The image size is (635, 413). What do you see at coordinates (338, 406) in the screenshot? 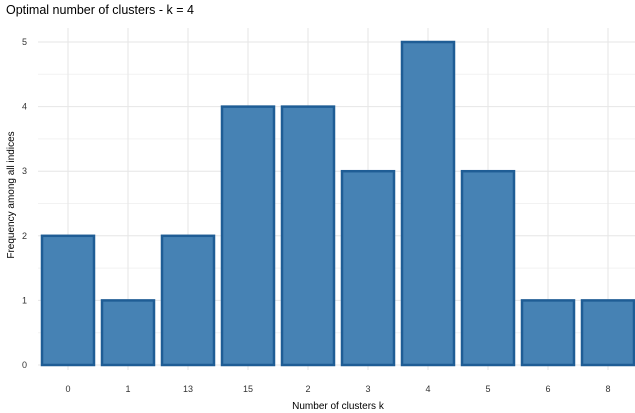
I see `x-axis-label: Number of clusters k` at bounding box center [338, 406].